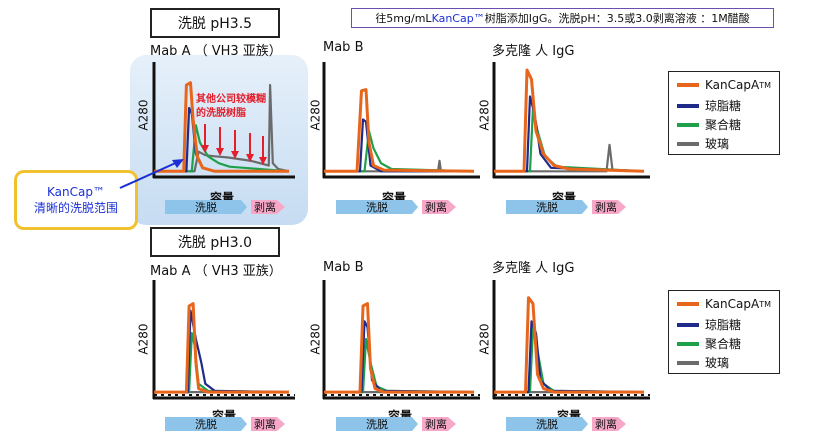 This screenshot has height=445, width=840. I want to click on panel-title-igg-bottom: 多克隆 人 IgG, so click(533, 268).